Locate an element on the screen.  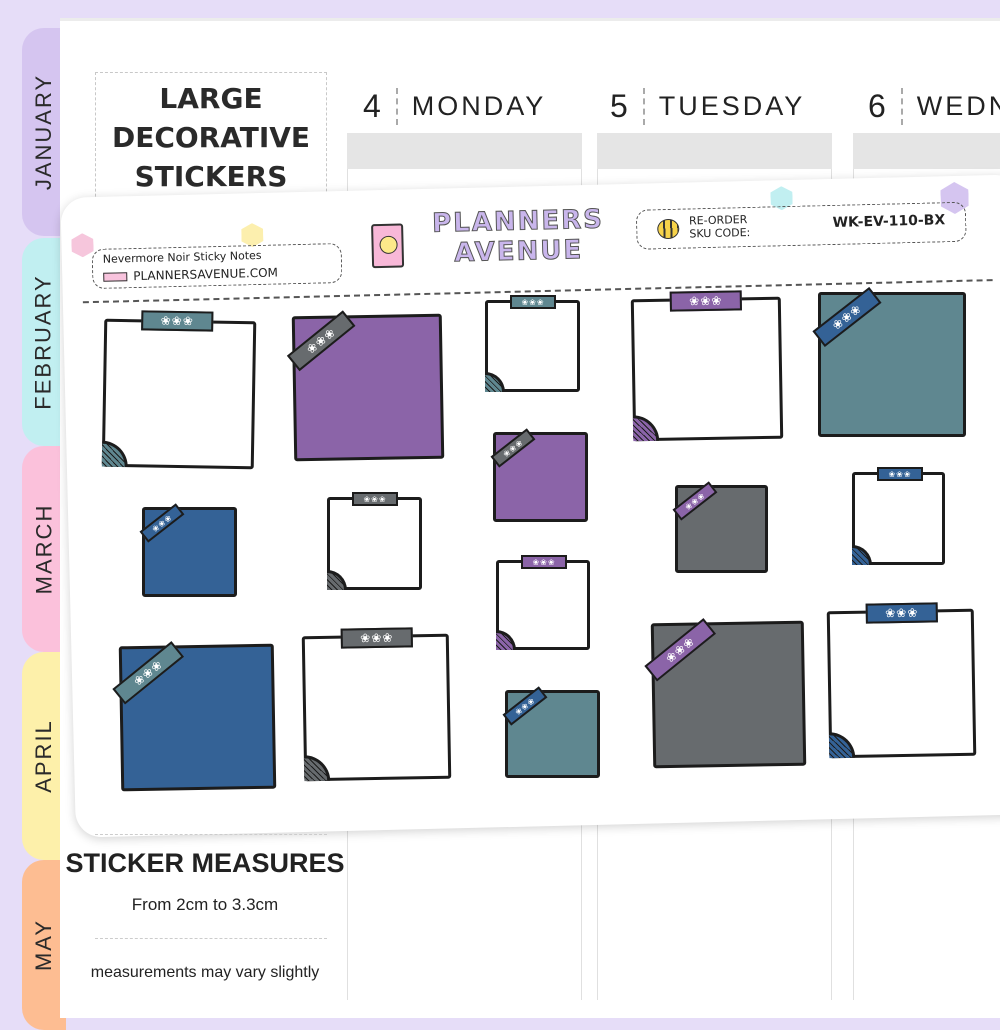
disclaimer: measurements may vary slightly is located at coordinates (205, 972).